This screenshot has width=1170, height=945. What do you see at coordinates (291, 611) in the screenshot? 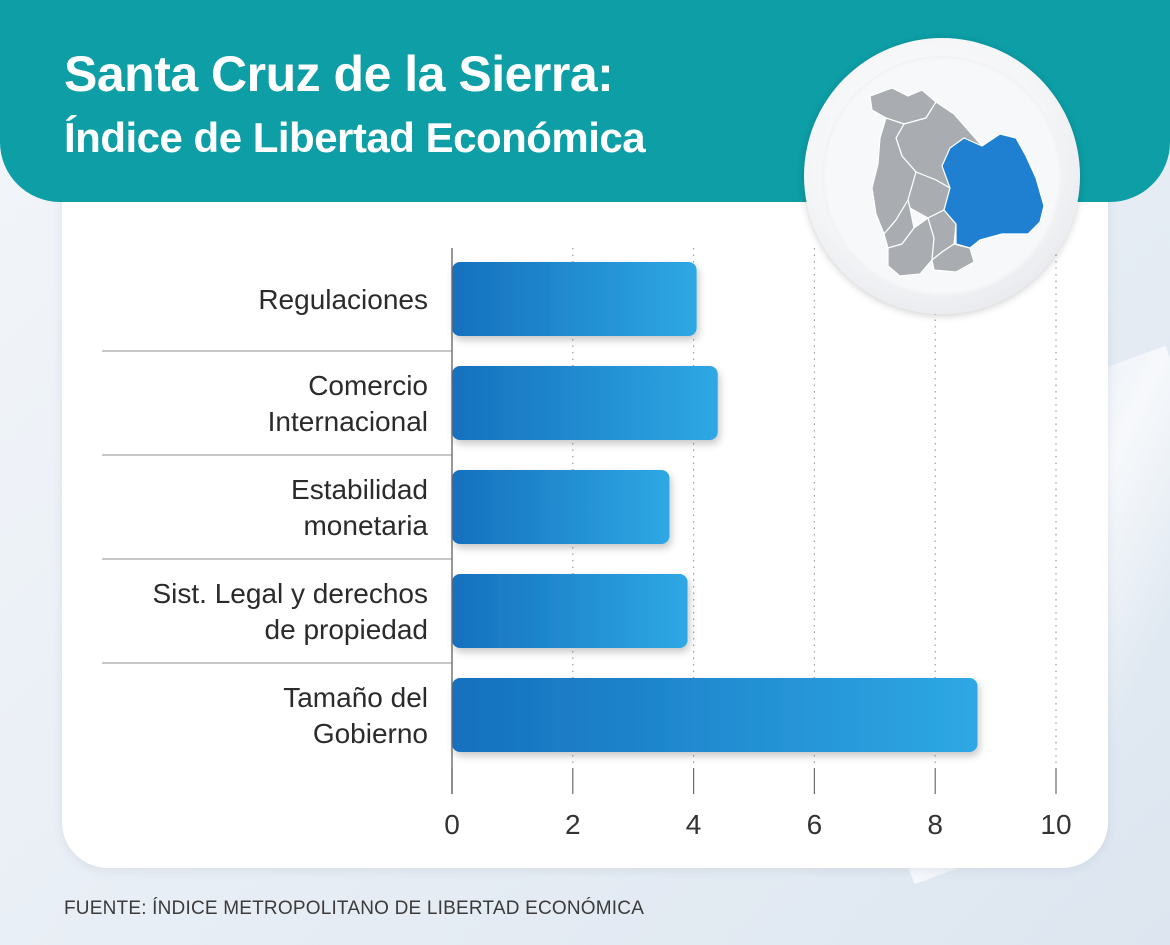
I see `category-label: Sist. Legal y derechos de propiedad` at bounding box center [291, 611].